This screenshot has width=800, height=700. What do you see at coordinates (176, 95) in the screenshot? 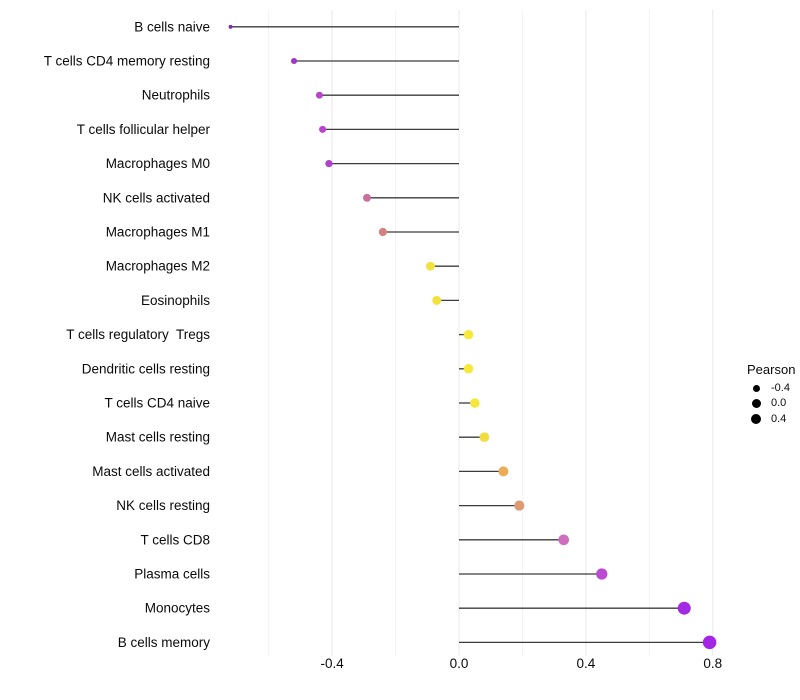
I see `category-label: Neutrophils` at bounding box center [176, 95].